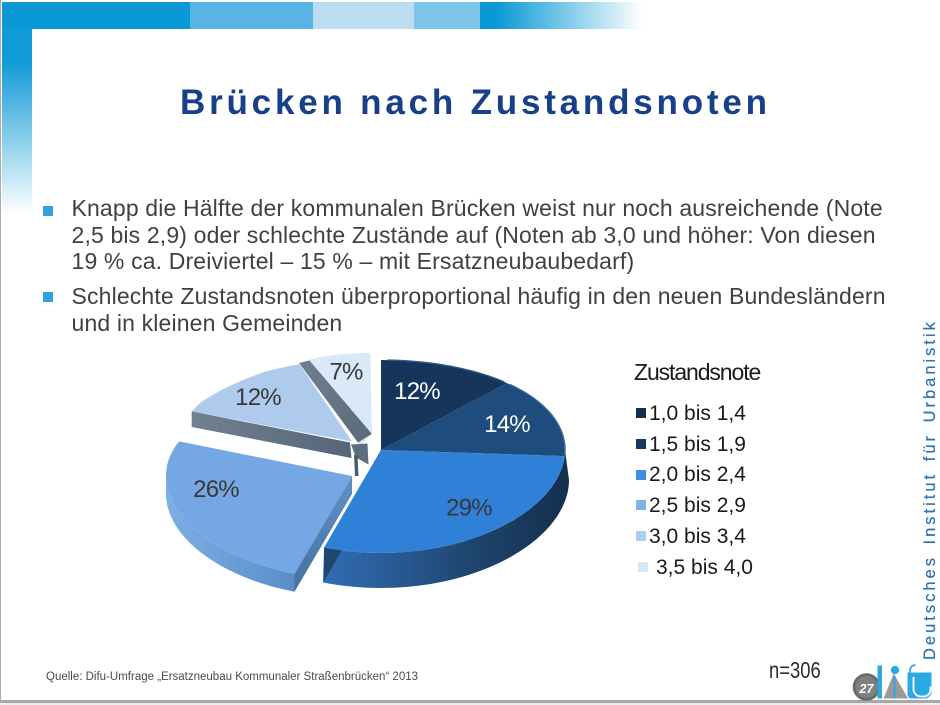 This screenshot has width=940, height=705. I want to click on svg-text: 29%, so click(469, 508).